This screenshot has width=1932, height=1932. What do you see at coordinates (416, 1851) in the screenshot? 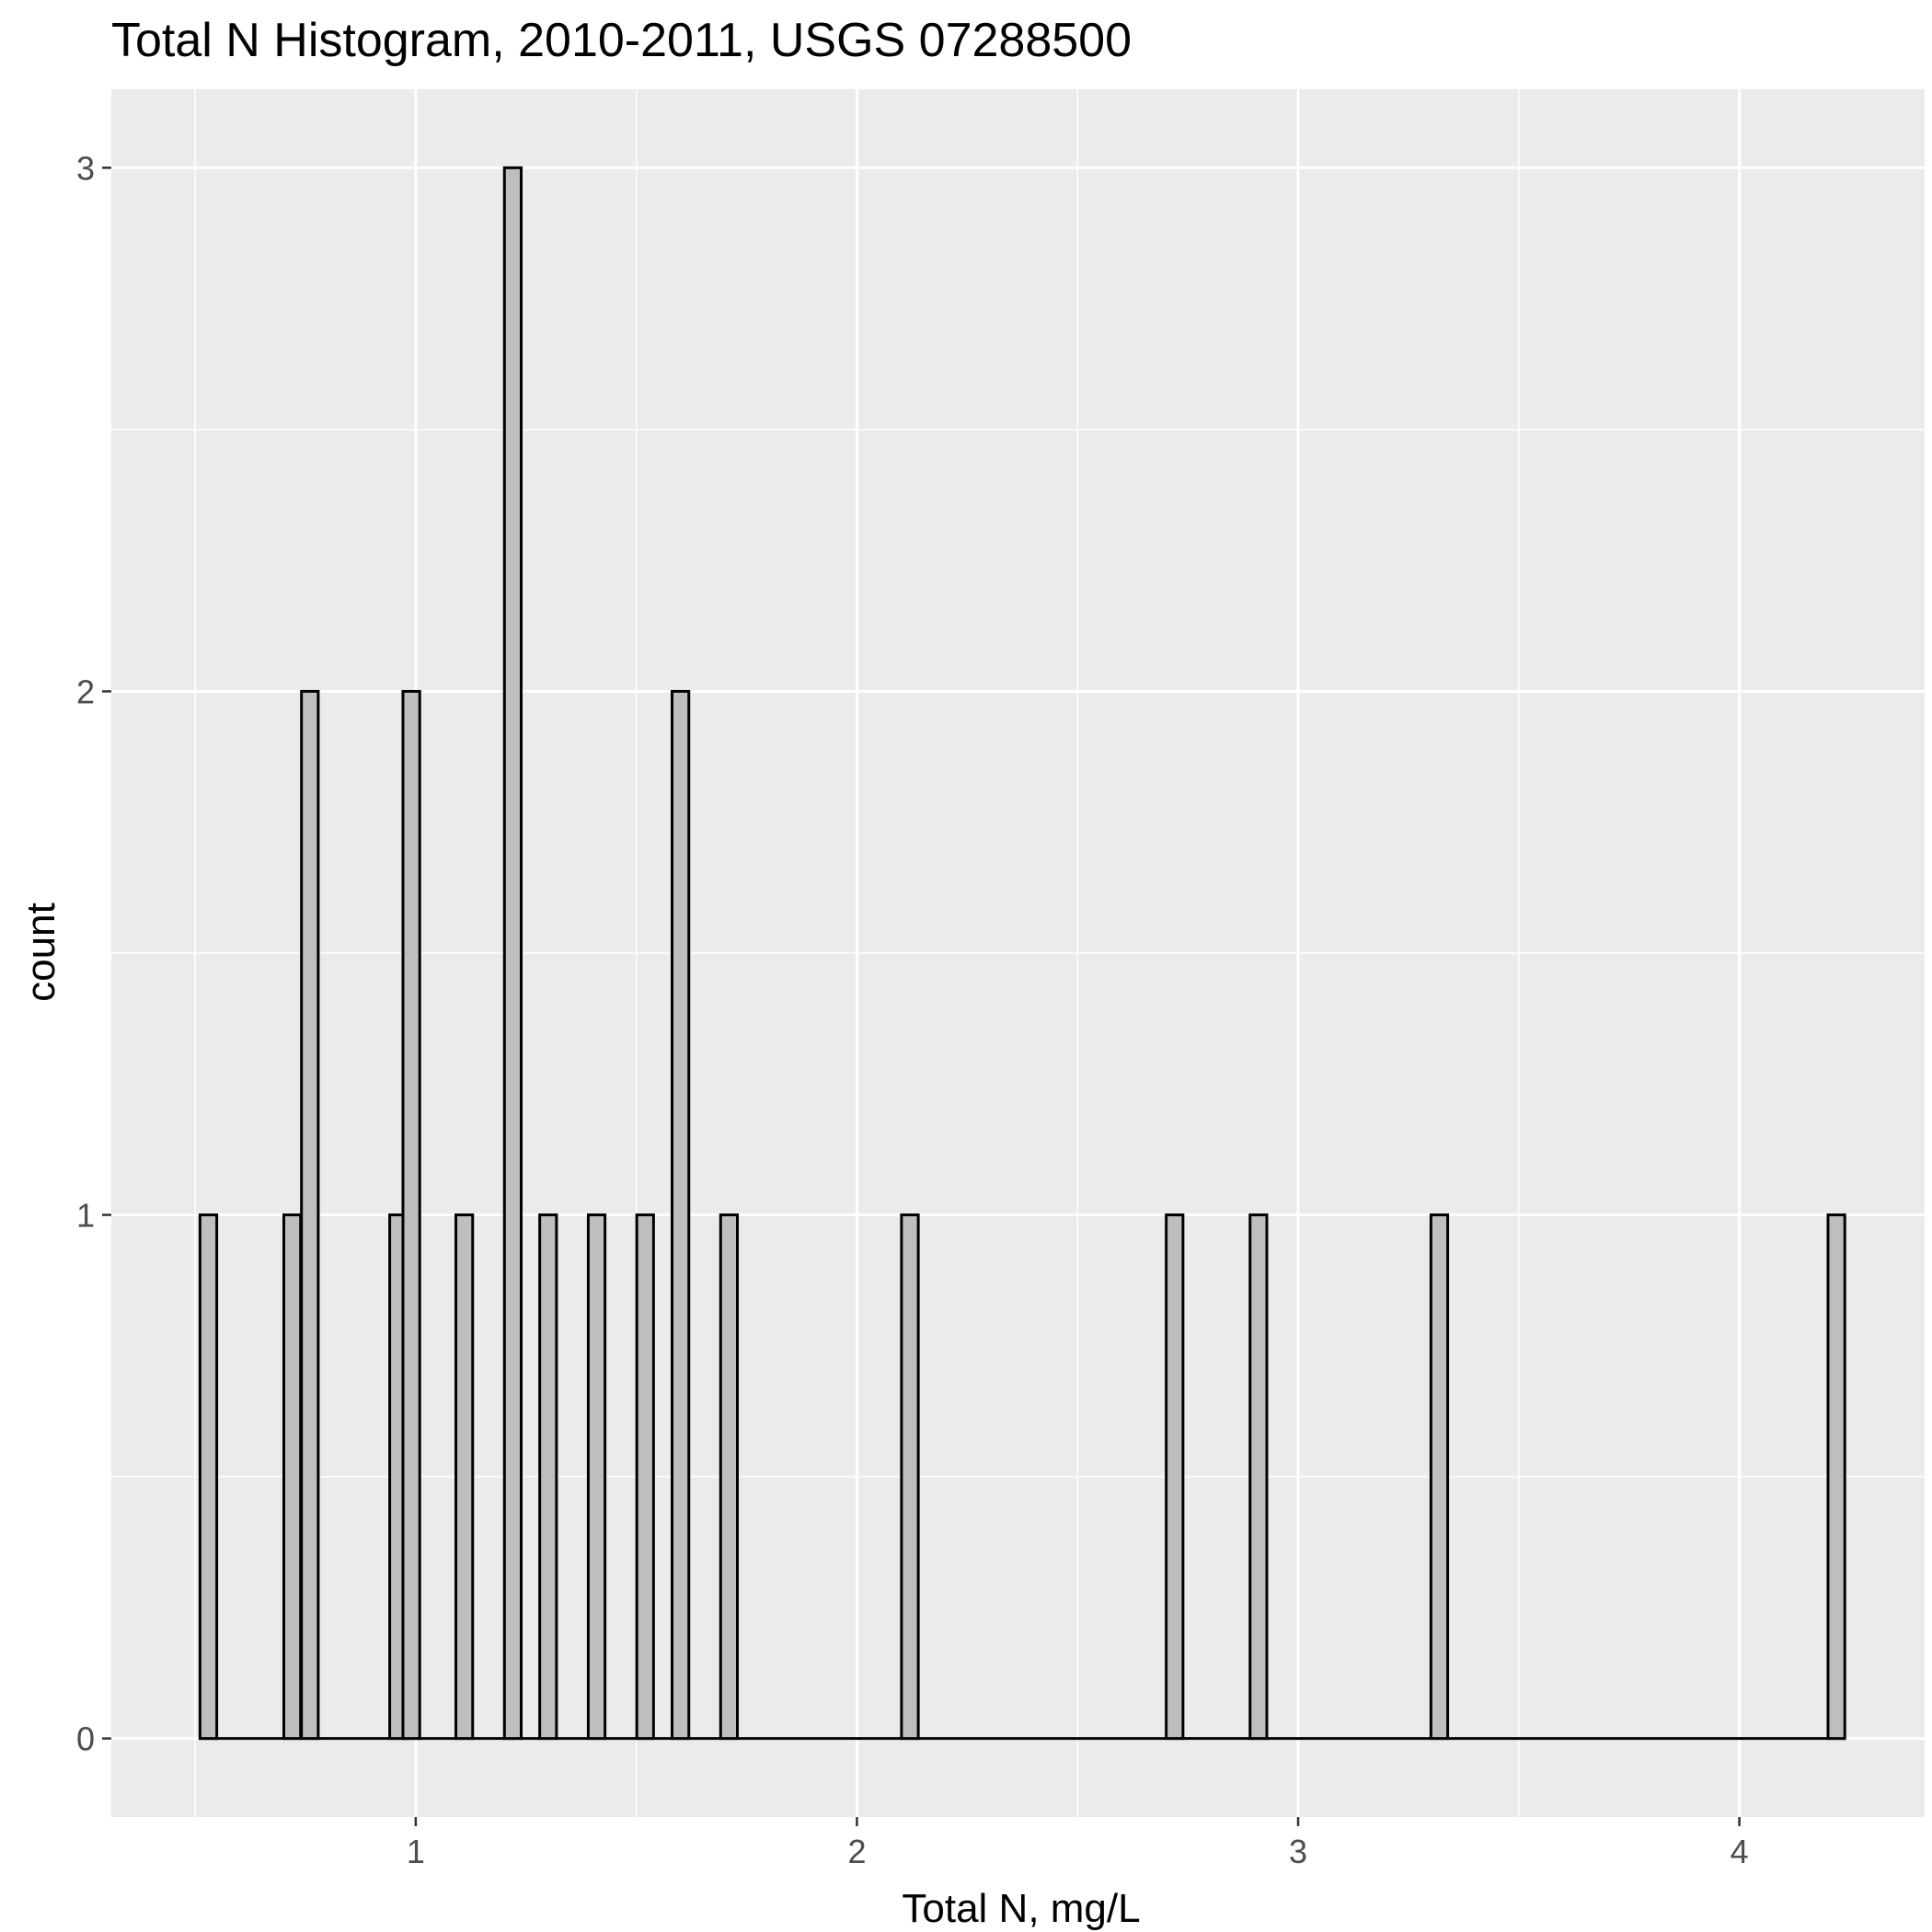
I see `x-tick-label: 1` at bounding box center [416, 1851].